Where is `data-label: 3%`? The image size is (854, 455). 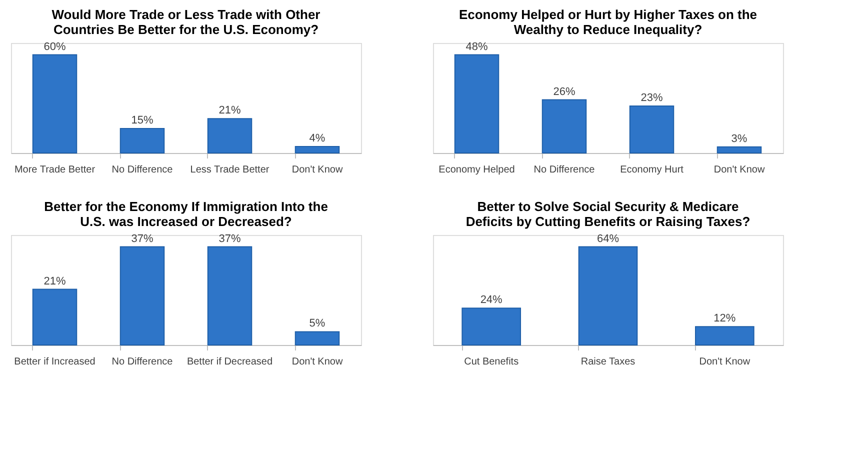 data-label: 3% is located at coordinates (739, 138).